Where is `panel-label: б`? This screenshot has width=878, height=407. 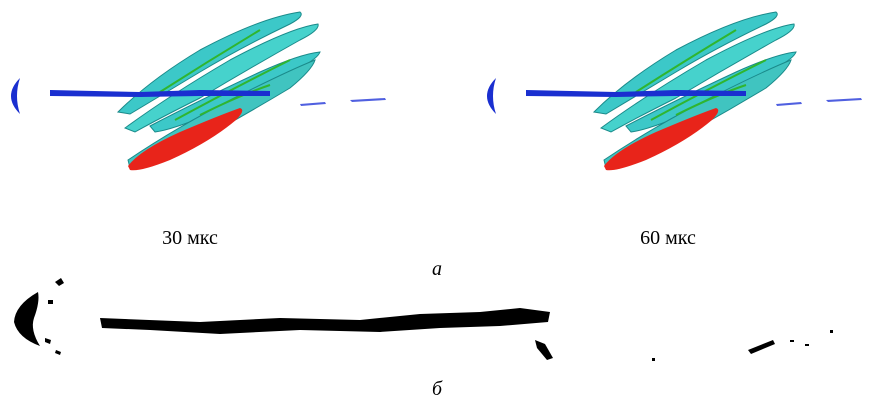 panel-label: б is located at coordinates (437, 389).